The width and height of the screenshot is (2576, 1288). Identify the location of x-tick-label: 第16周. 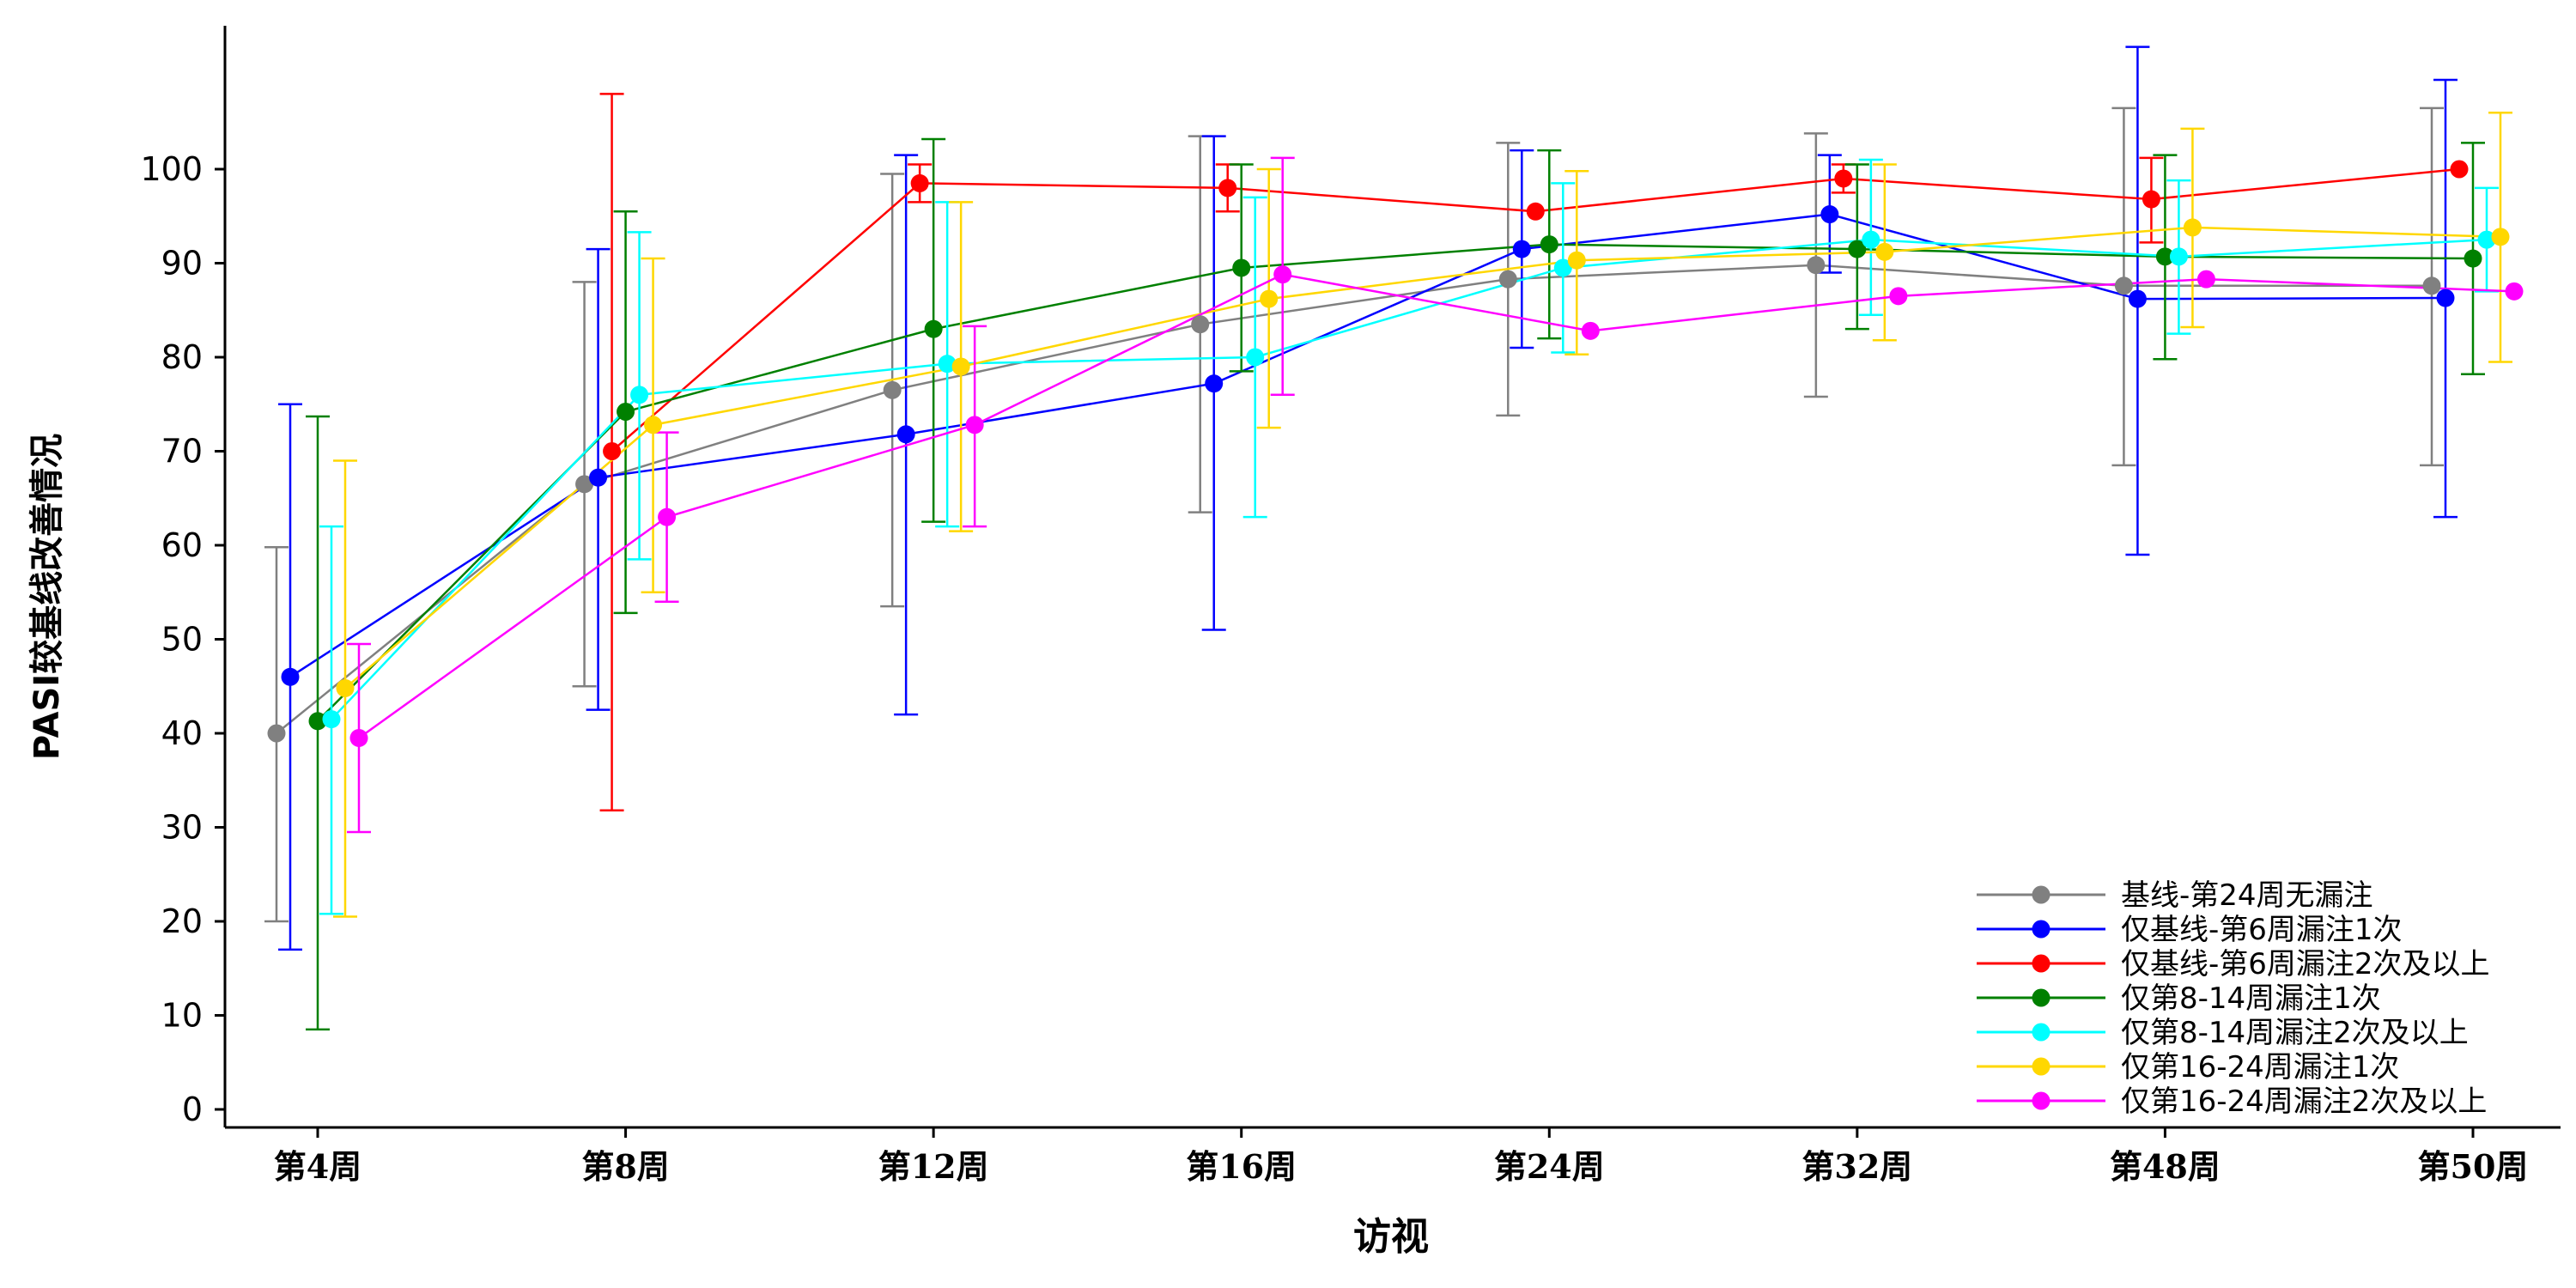
(1241, 1166).